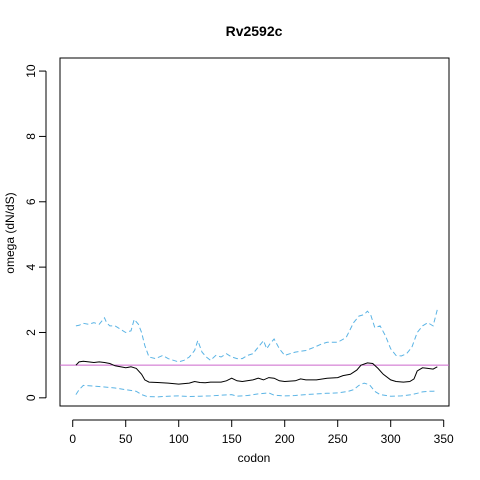 The width and height of the screenshot is (480, 480). I want to click on y-tick-label: 8, so click(31, 136).